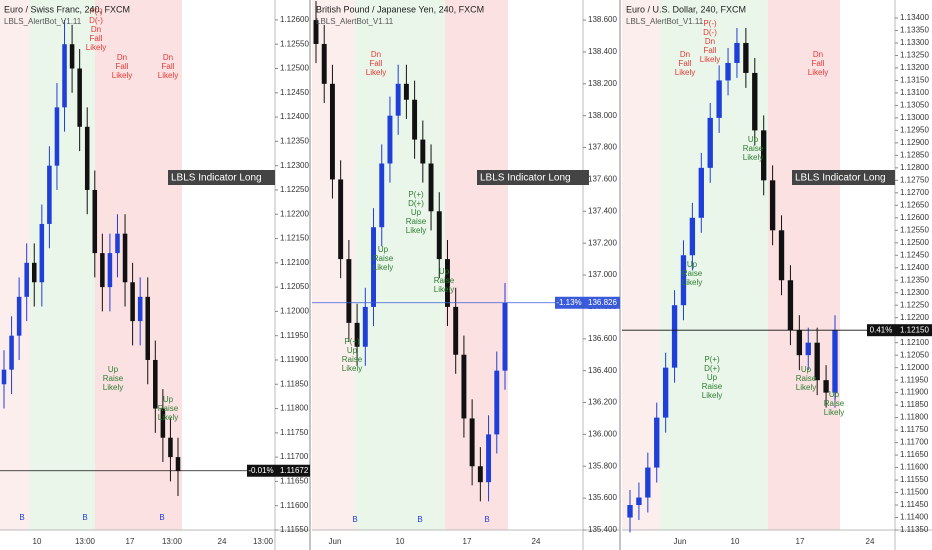 The width and height of the screenshot is (932, 550). I want to click on y-tick-label: 1.12850, so click(914, 154).